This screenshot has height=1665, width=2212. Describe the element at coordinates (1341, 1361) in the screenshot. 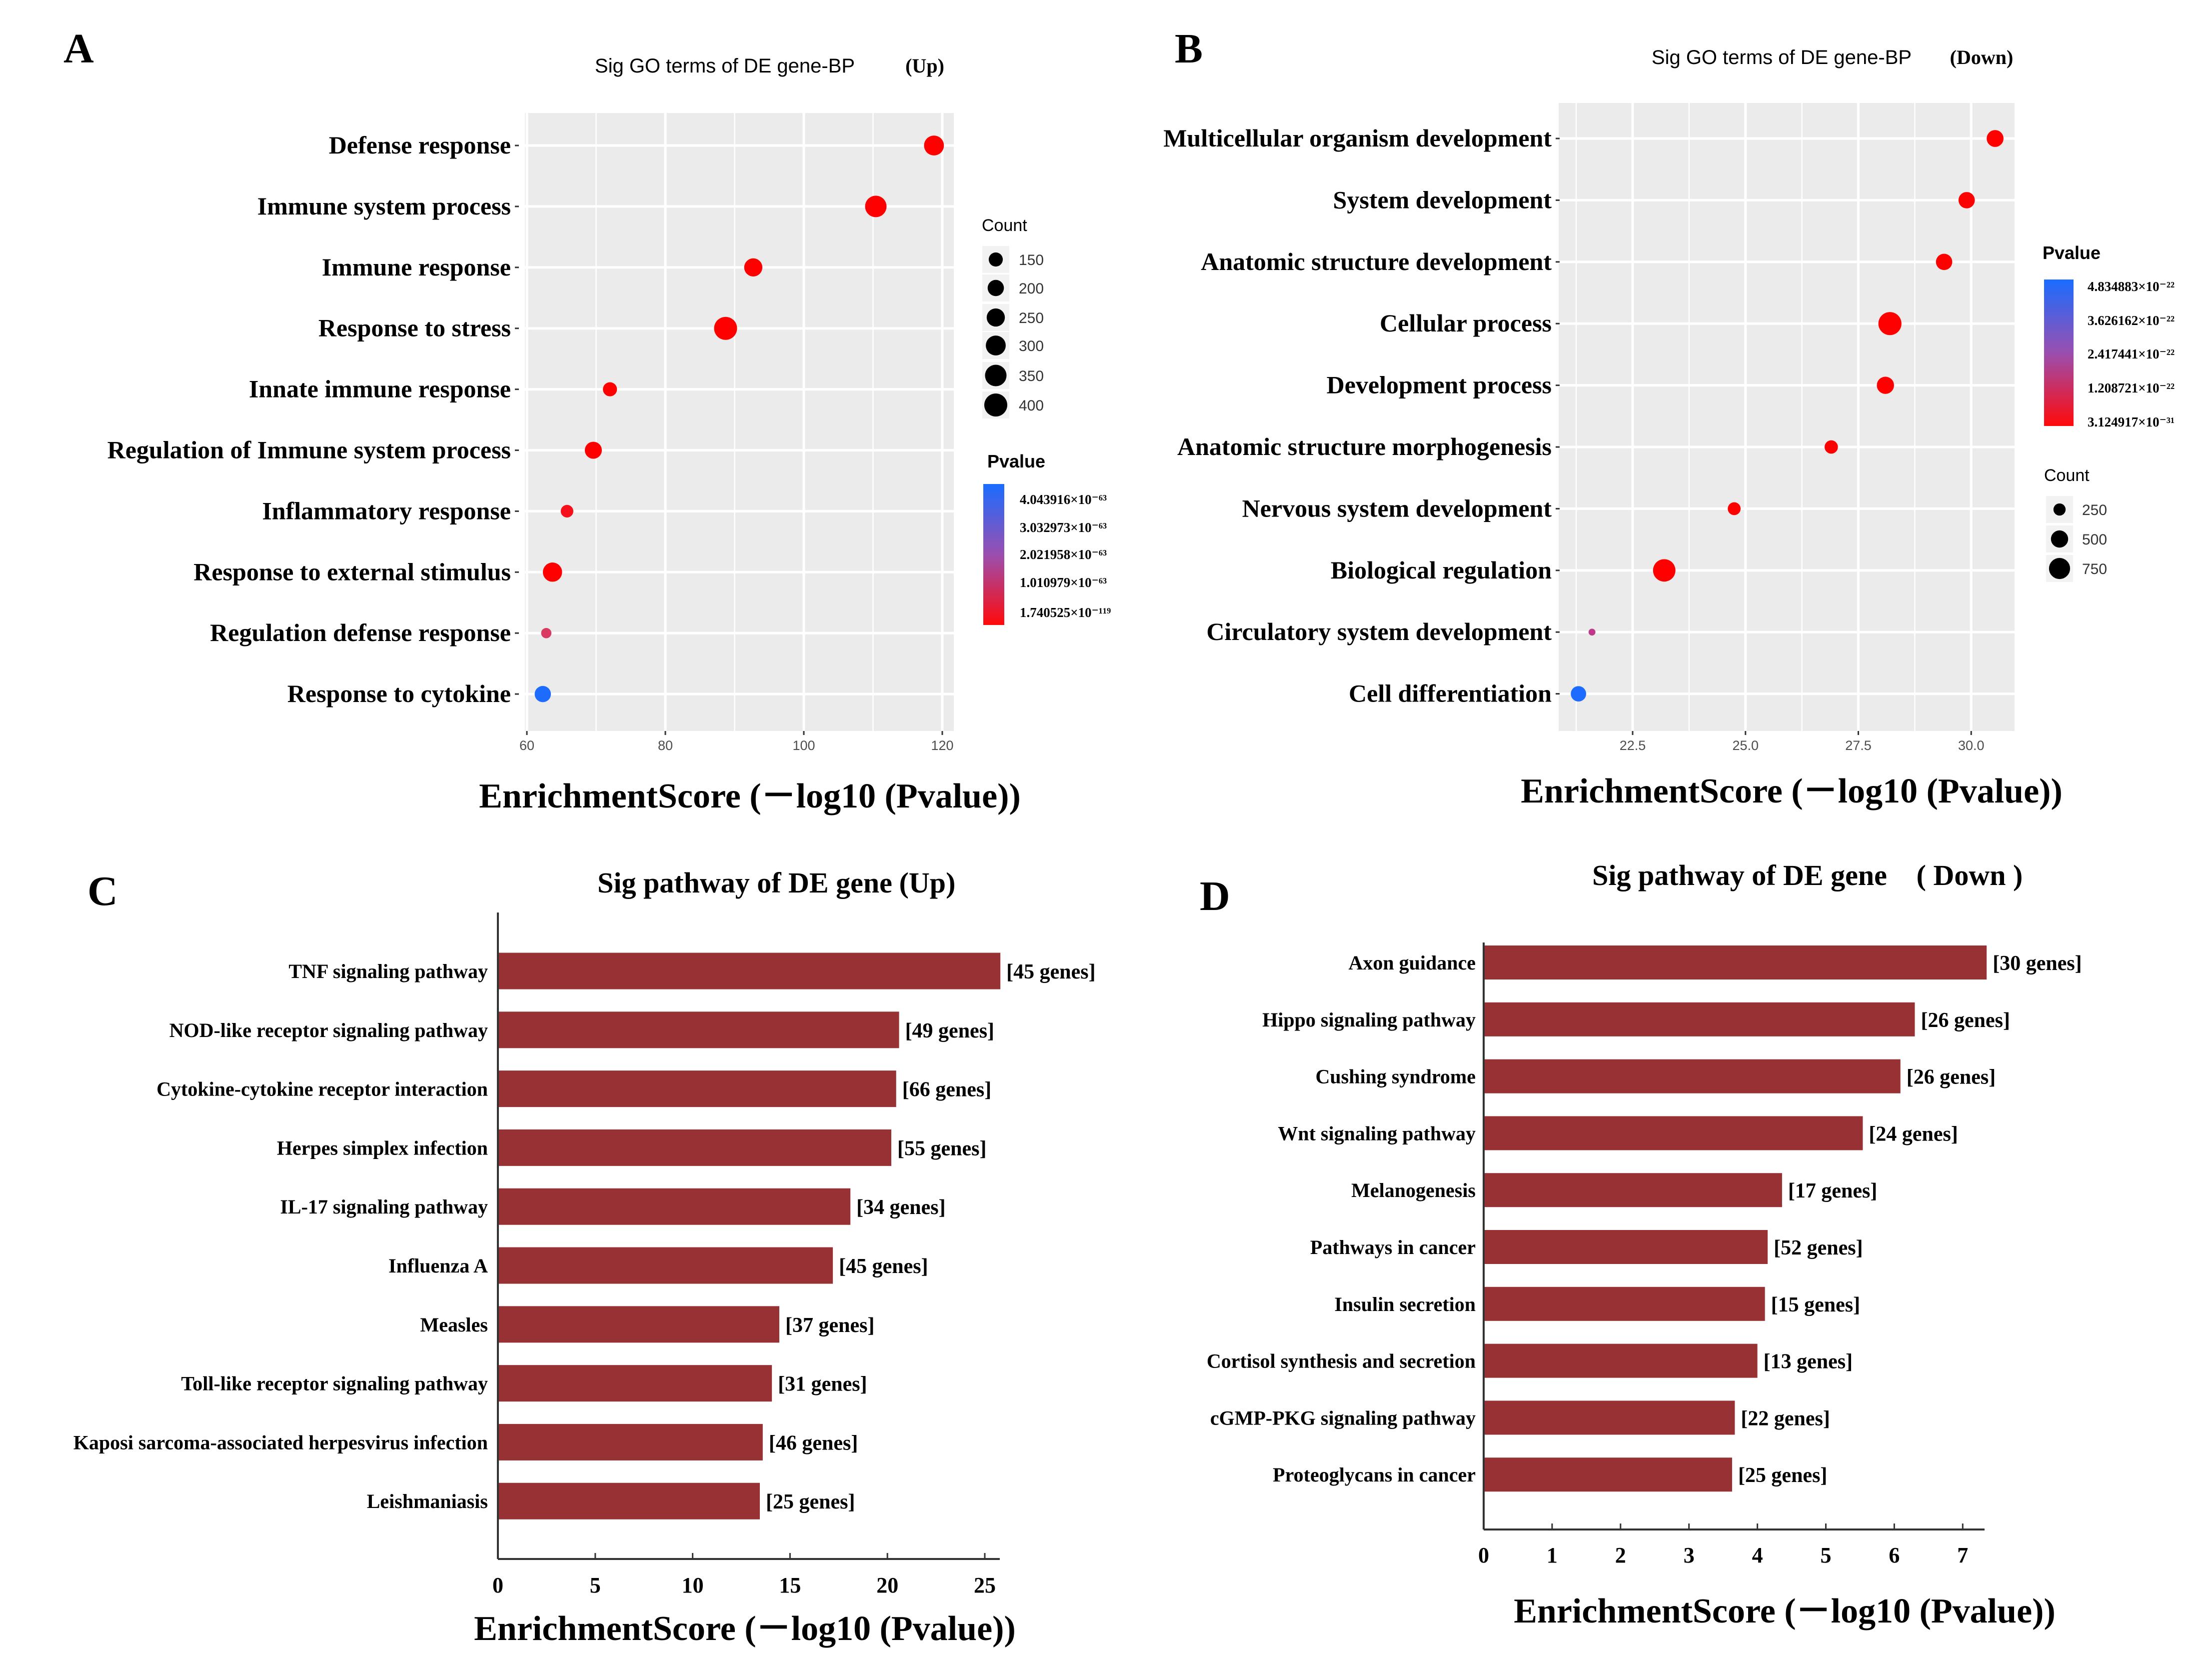

I see `y-tick-label: Cortisol synthesis and secretion` at that location.